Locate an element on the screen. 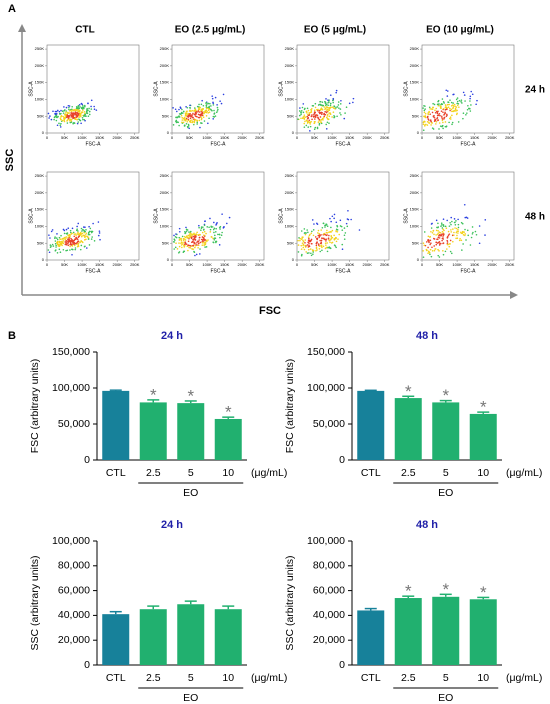  x-tick-label: 2.5 is located at coordinates (153, 473).